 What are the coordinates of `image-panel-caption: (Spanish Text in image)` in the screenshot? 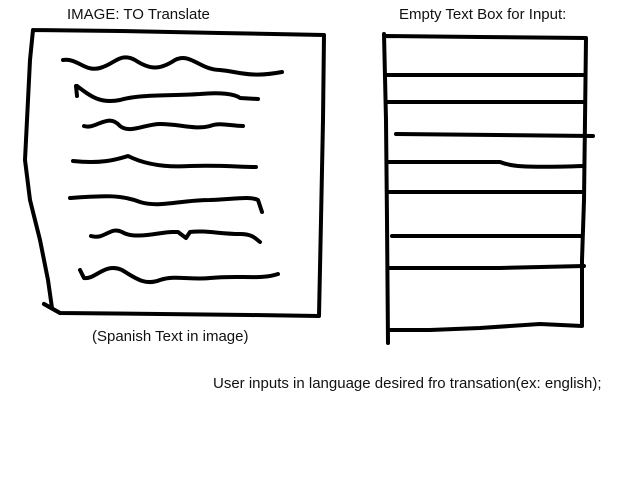 It's located at (170, 336).